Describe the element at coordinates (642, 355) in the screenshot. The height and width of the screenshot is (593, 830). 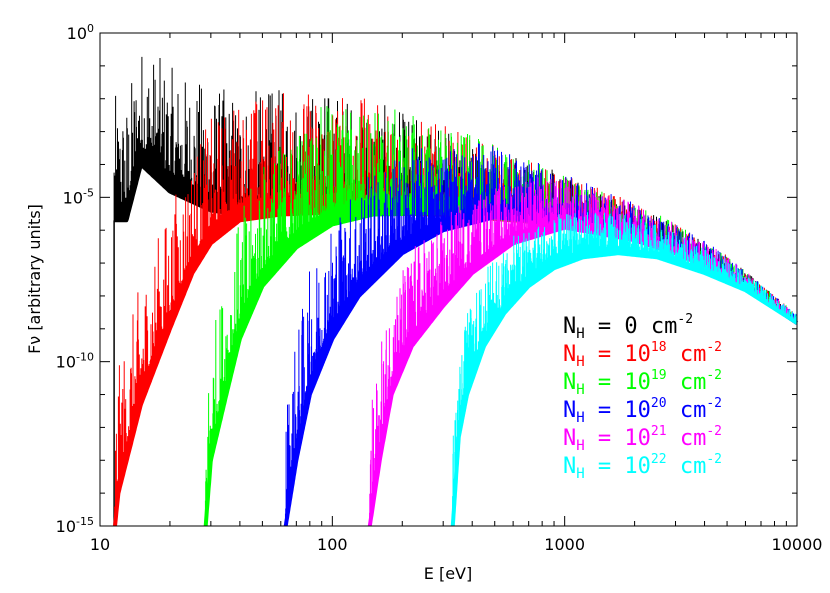
I see `legend-entry: NH = 1018 cm-2` at that location.